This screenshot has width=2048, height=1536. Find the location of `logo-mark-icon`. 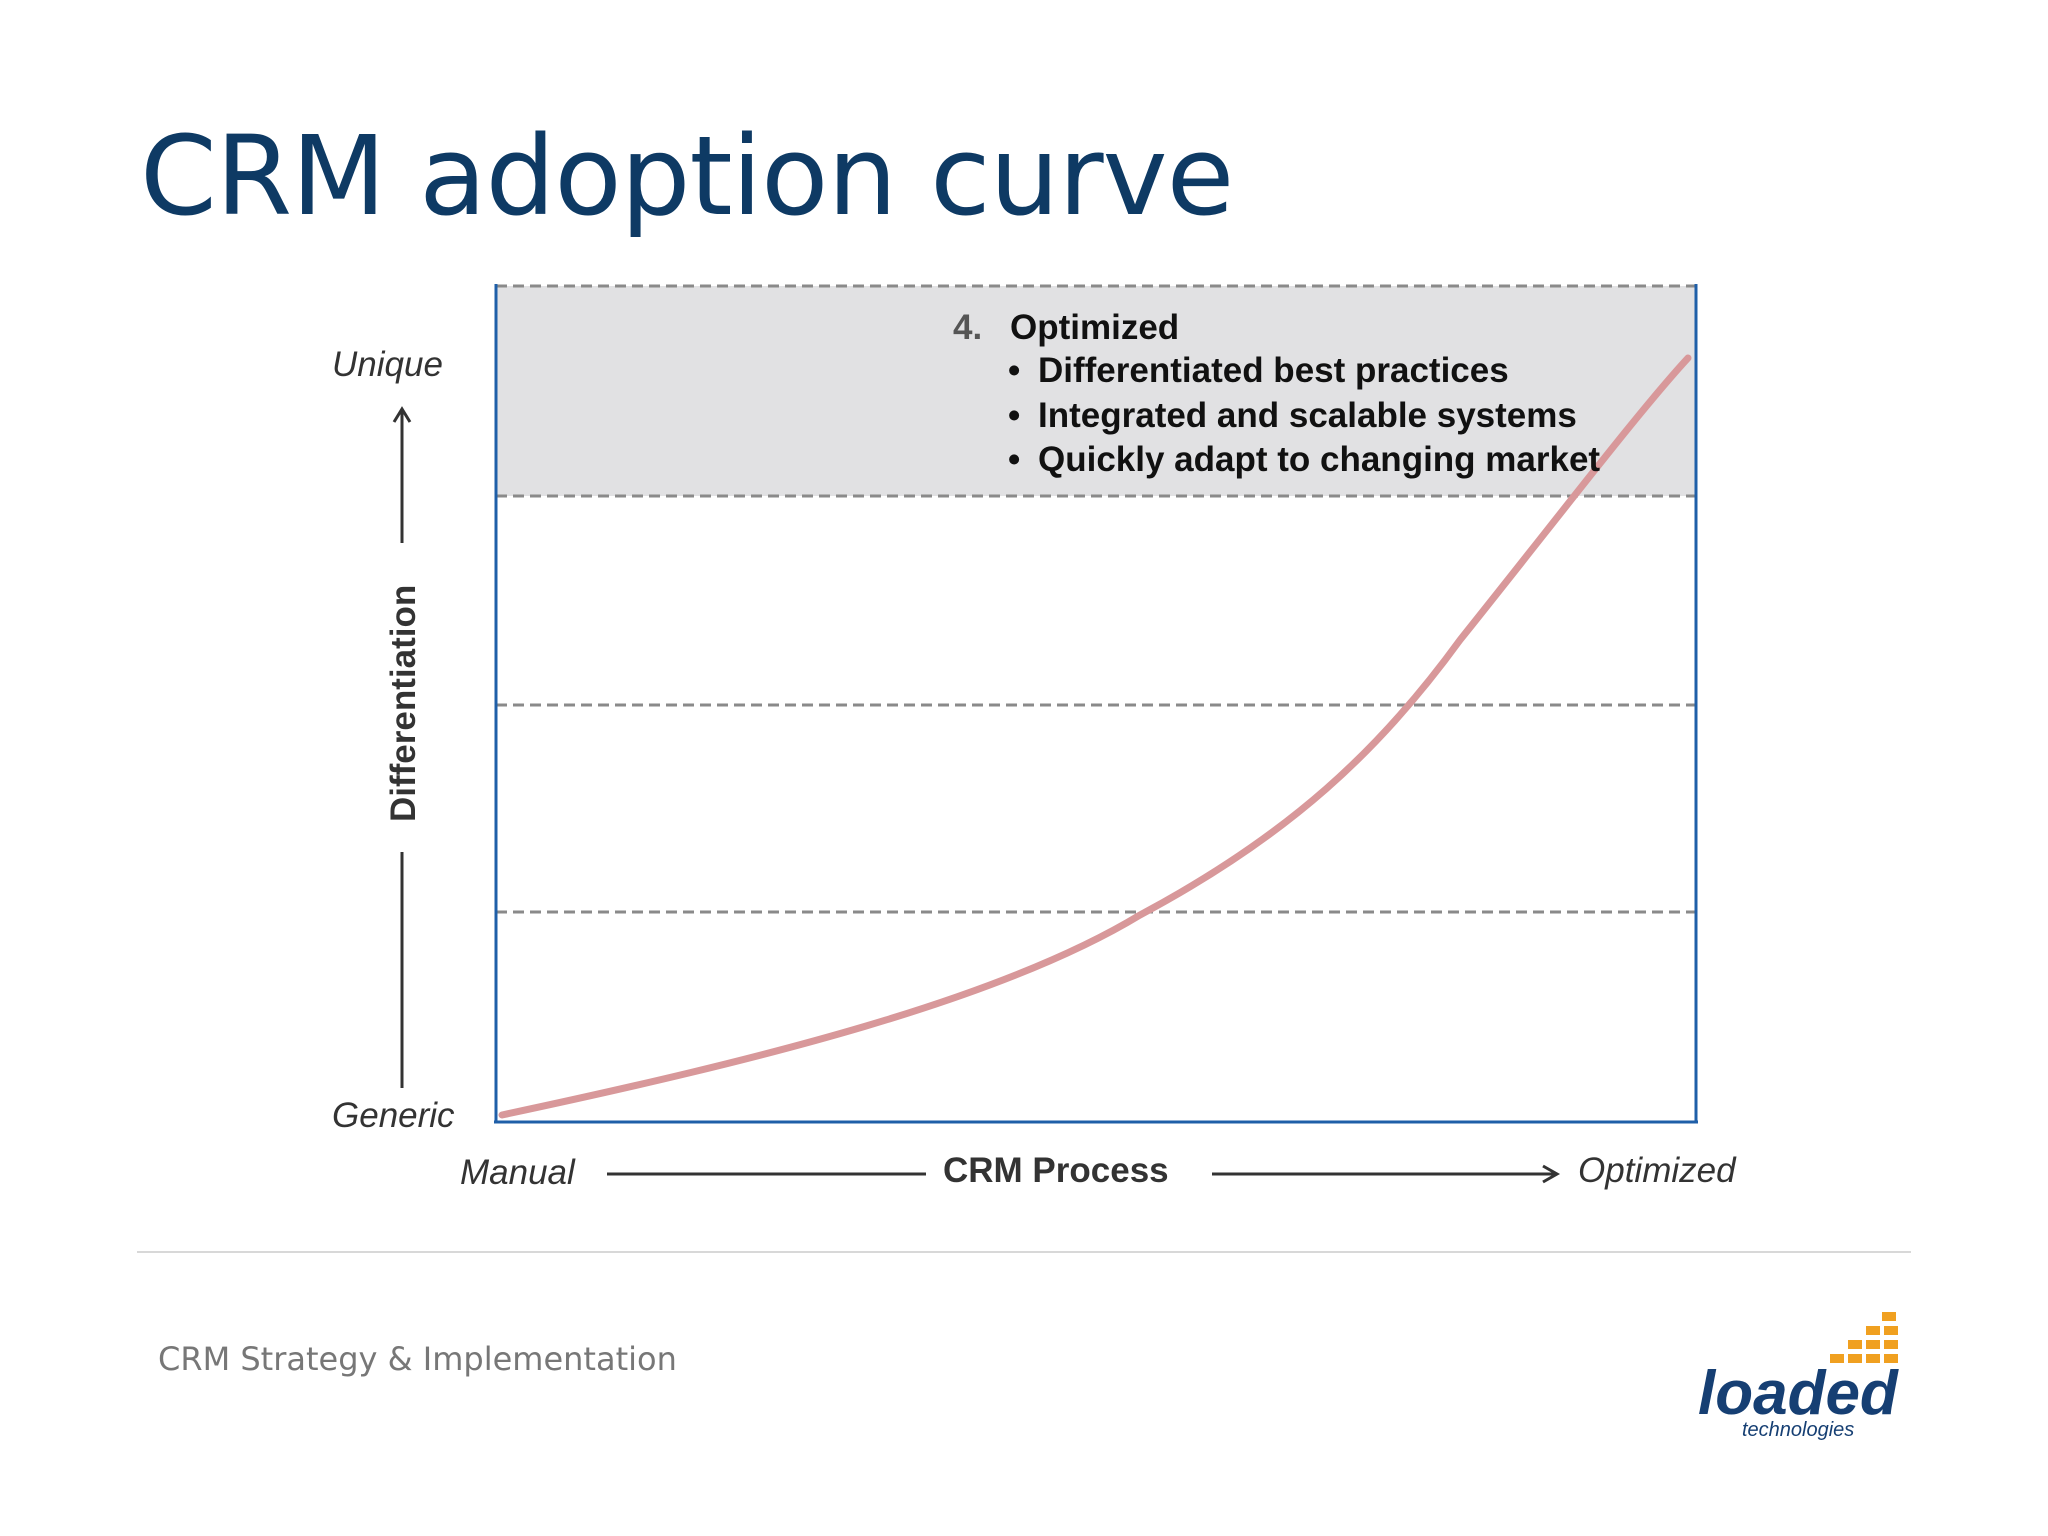

logo-mark-icon is located at coordinates (1864, 1337).